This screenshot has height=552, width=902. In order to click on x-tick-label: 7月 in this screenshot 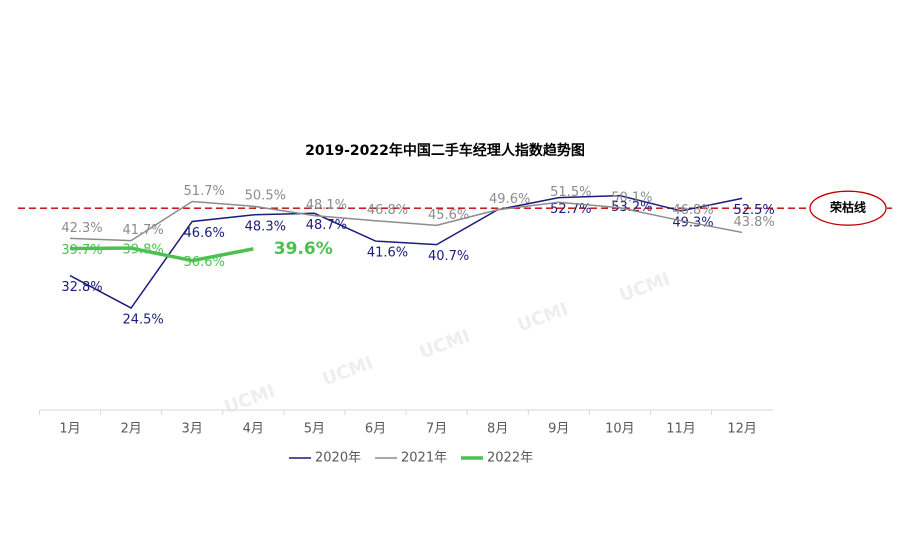, I will do `click(436, 429)`.